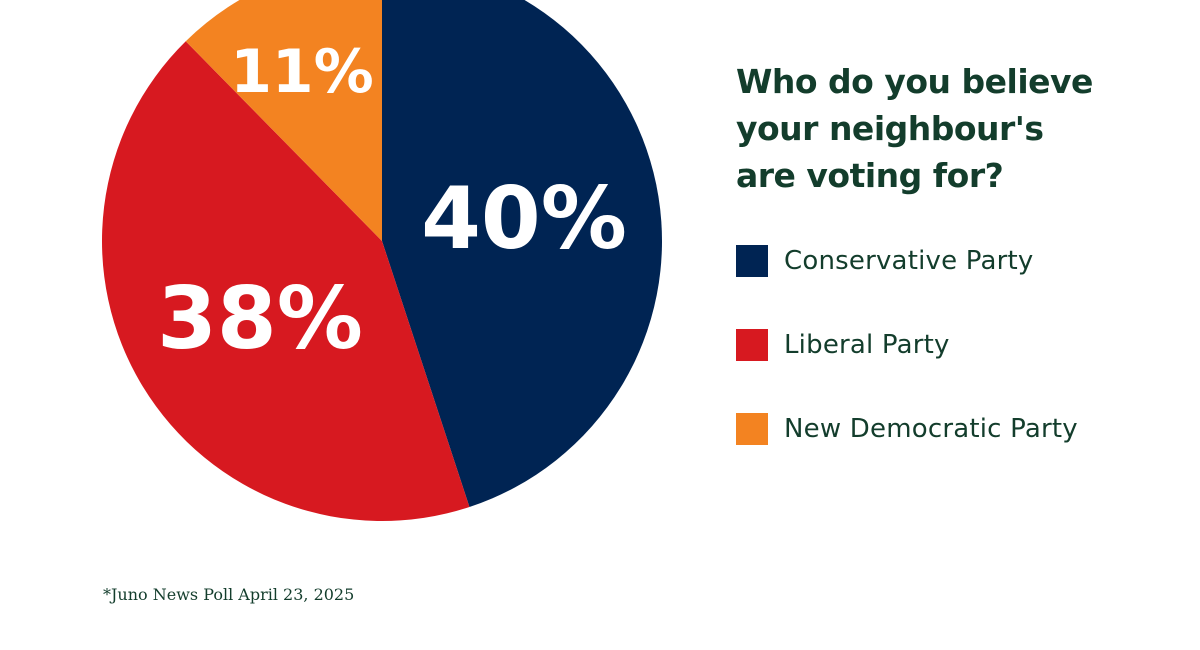 The height and width of the screenshot is (650, 1200). I want to click on legend-item-ndp: New Democratic Party, so click(907, 429).